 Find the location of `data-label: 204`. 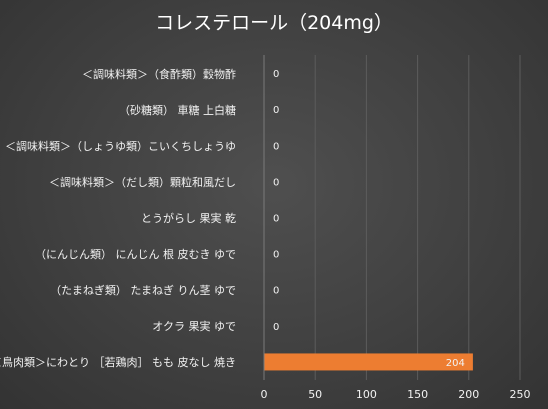

data-label: 204 is located at coordinates (455, 363).